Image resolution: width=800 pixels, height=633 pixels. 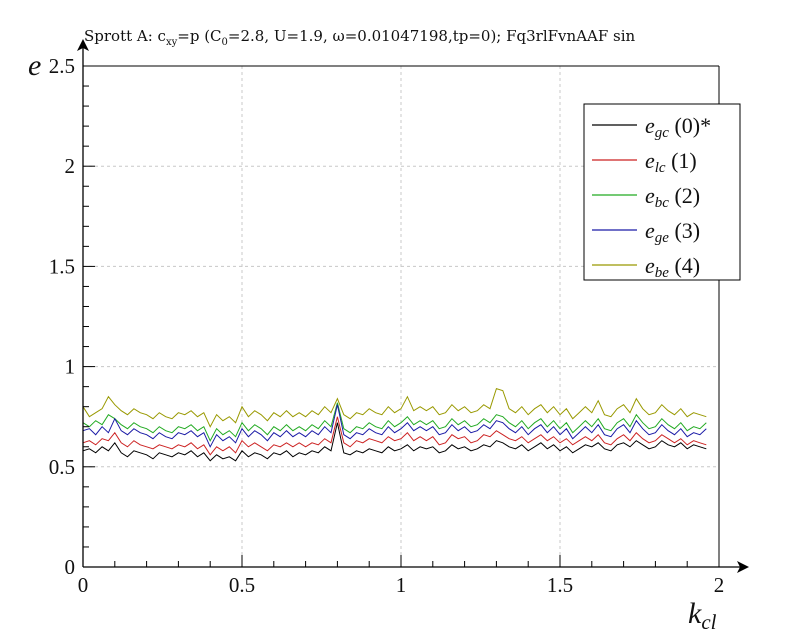 What do you see at coordinates (702, 615) in the screenshot?
I see `x-axis-label: kcl` at bounding box center [702, 615].